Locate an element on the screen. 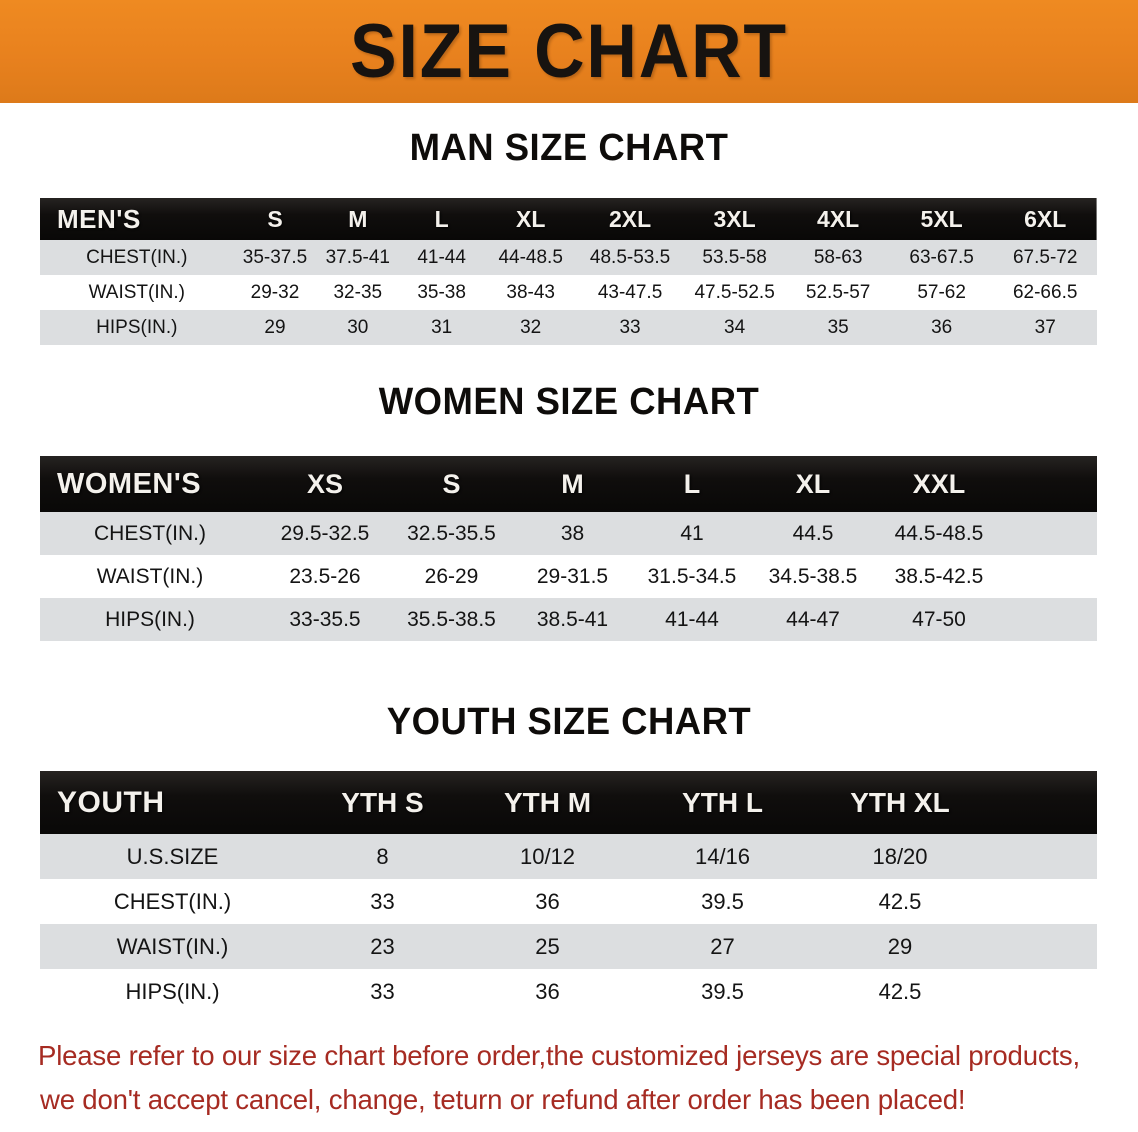 This screenshot has width=1138, height=1132. cell: 37.5-41 is located at coordinates (358, 257).